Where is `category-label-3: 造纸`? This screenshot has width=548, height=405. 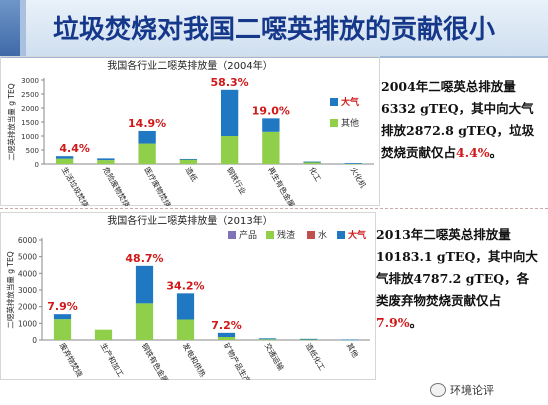 category-label-3: 造纸 is located at coordinates (192, 174).